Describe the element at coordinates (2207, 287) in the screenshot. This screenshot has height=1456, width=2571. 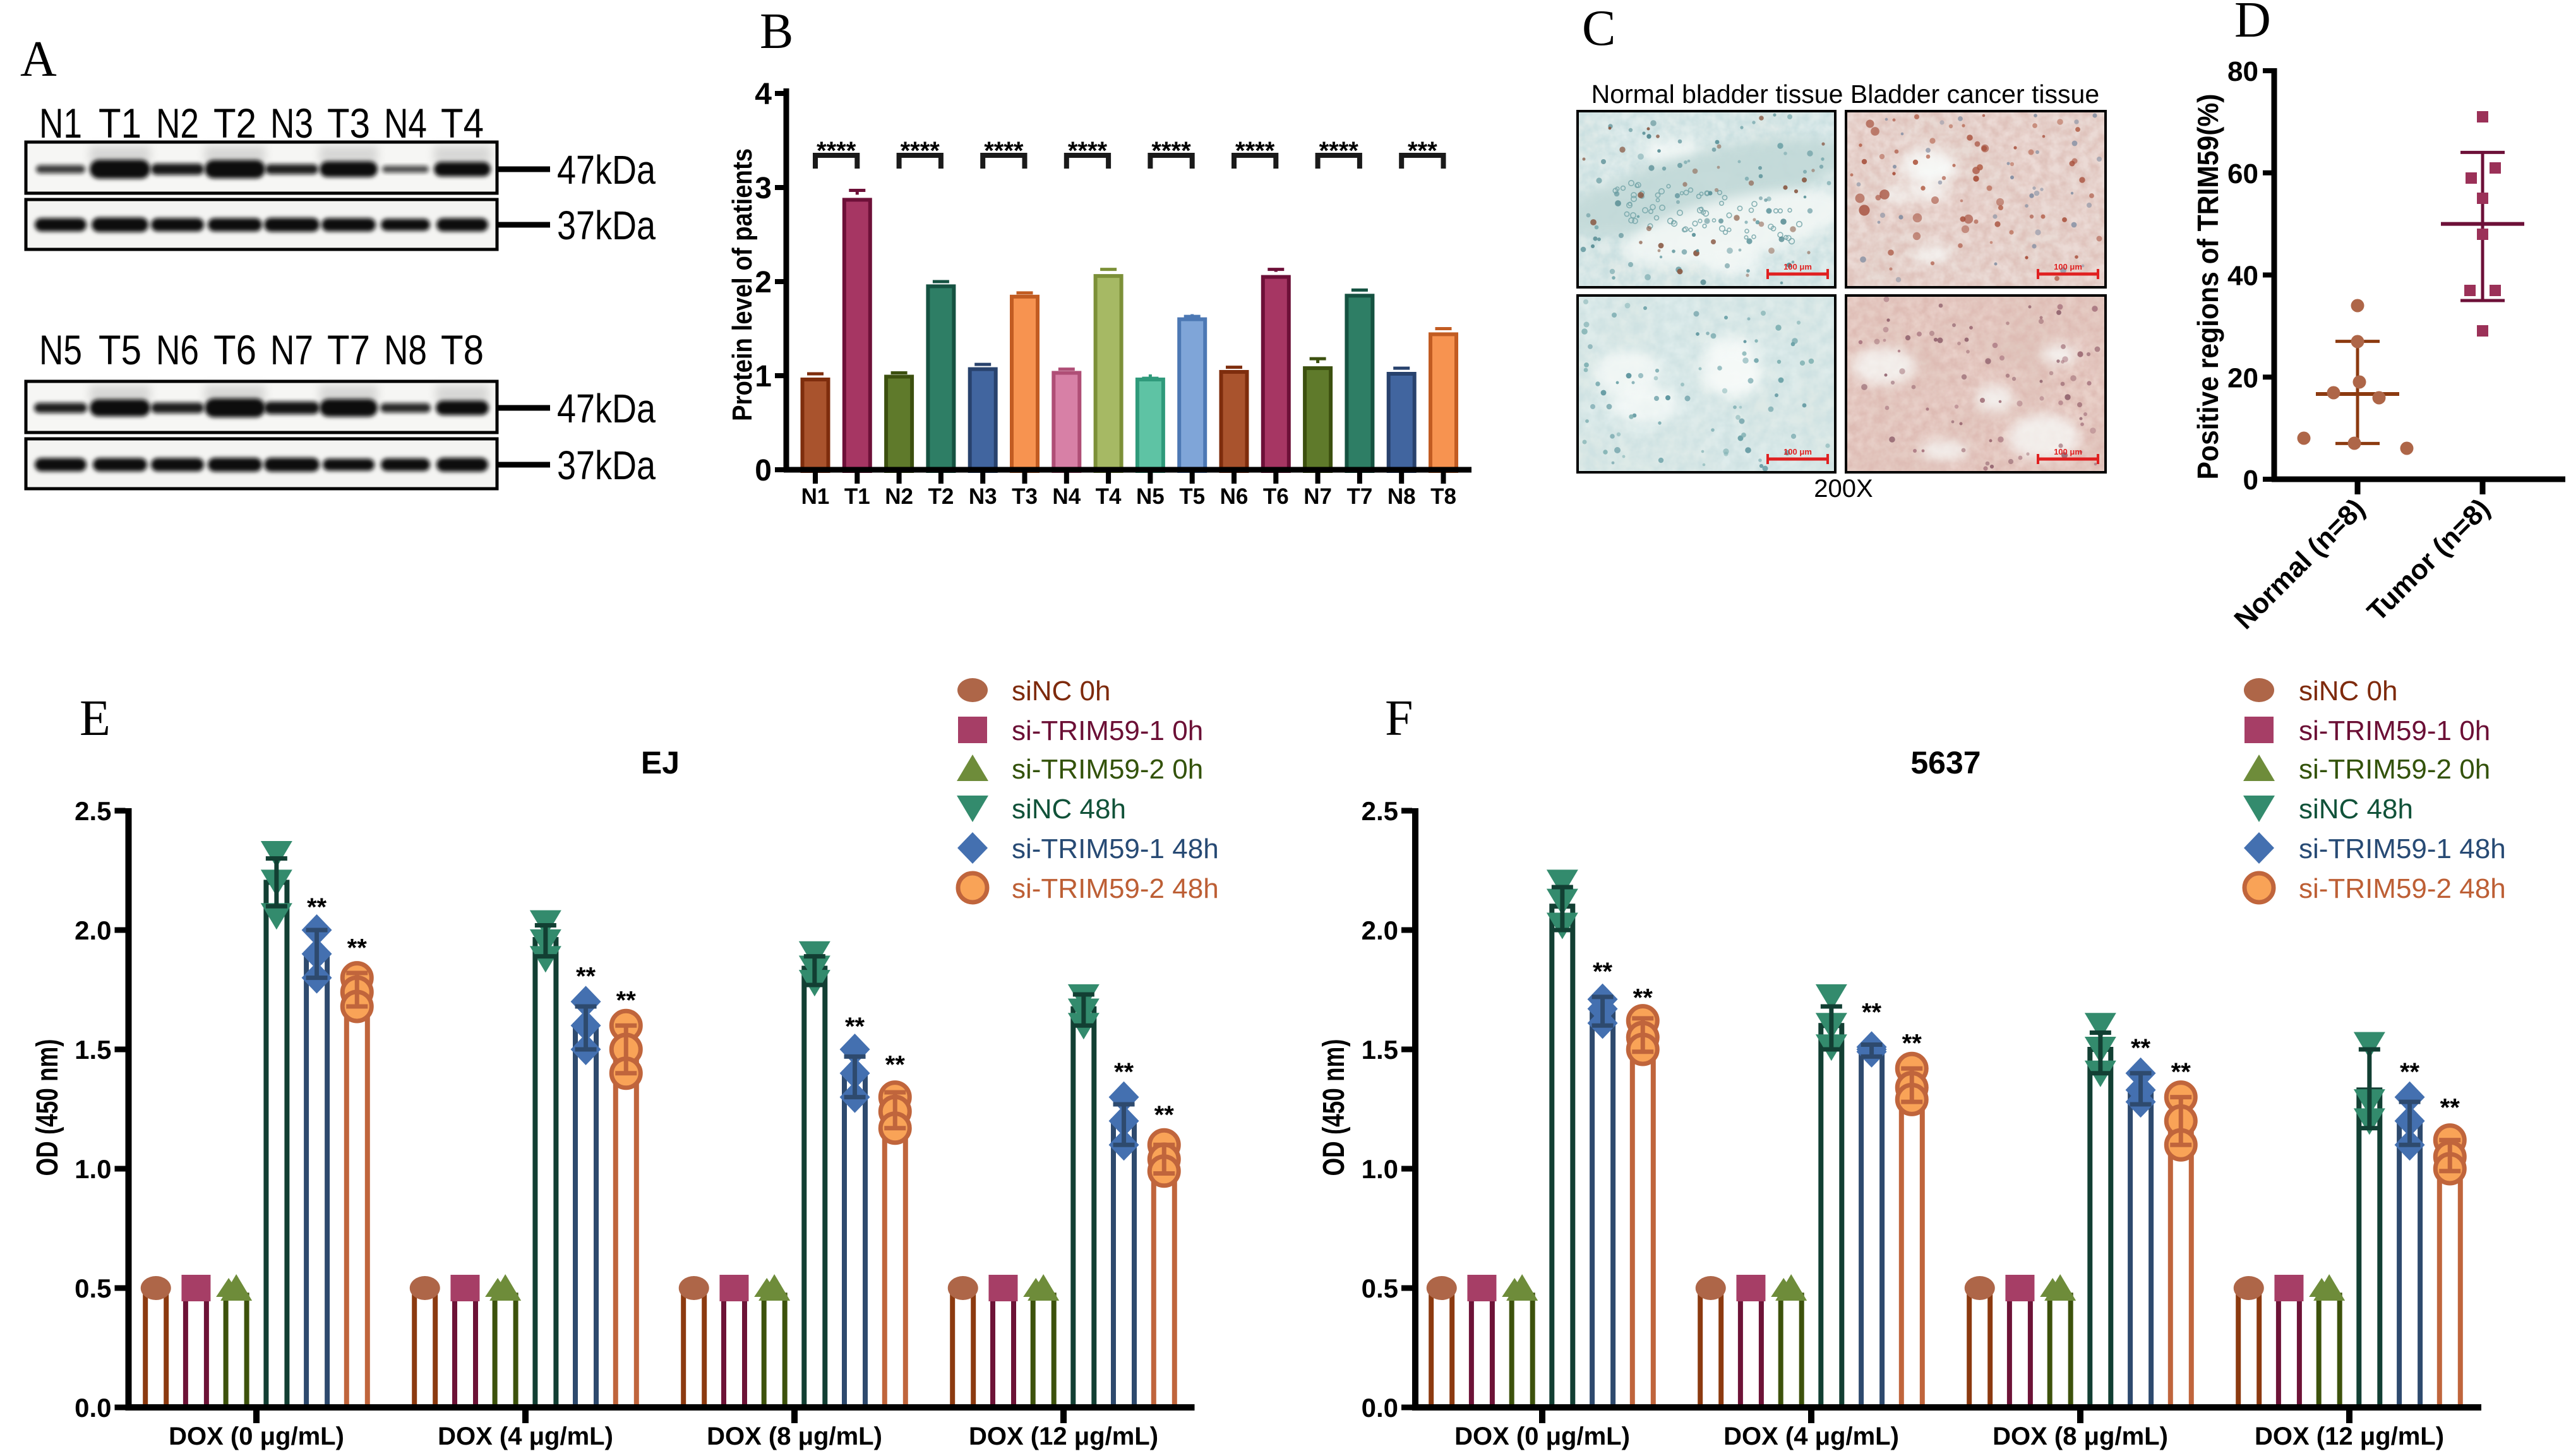
I see `svg-text: Positive regions of TRIM59(%)` at that location.